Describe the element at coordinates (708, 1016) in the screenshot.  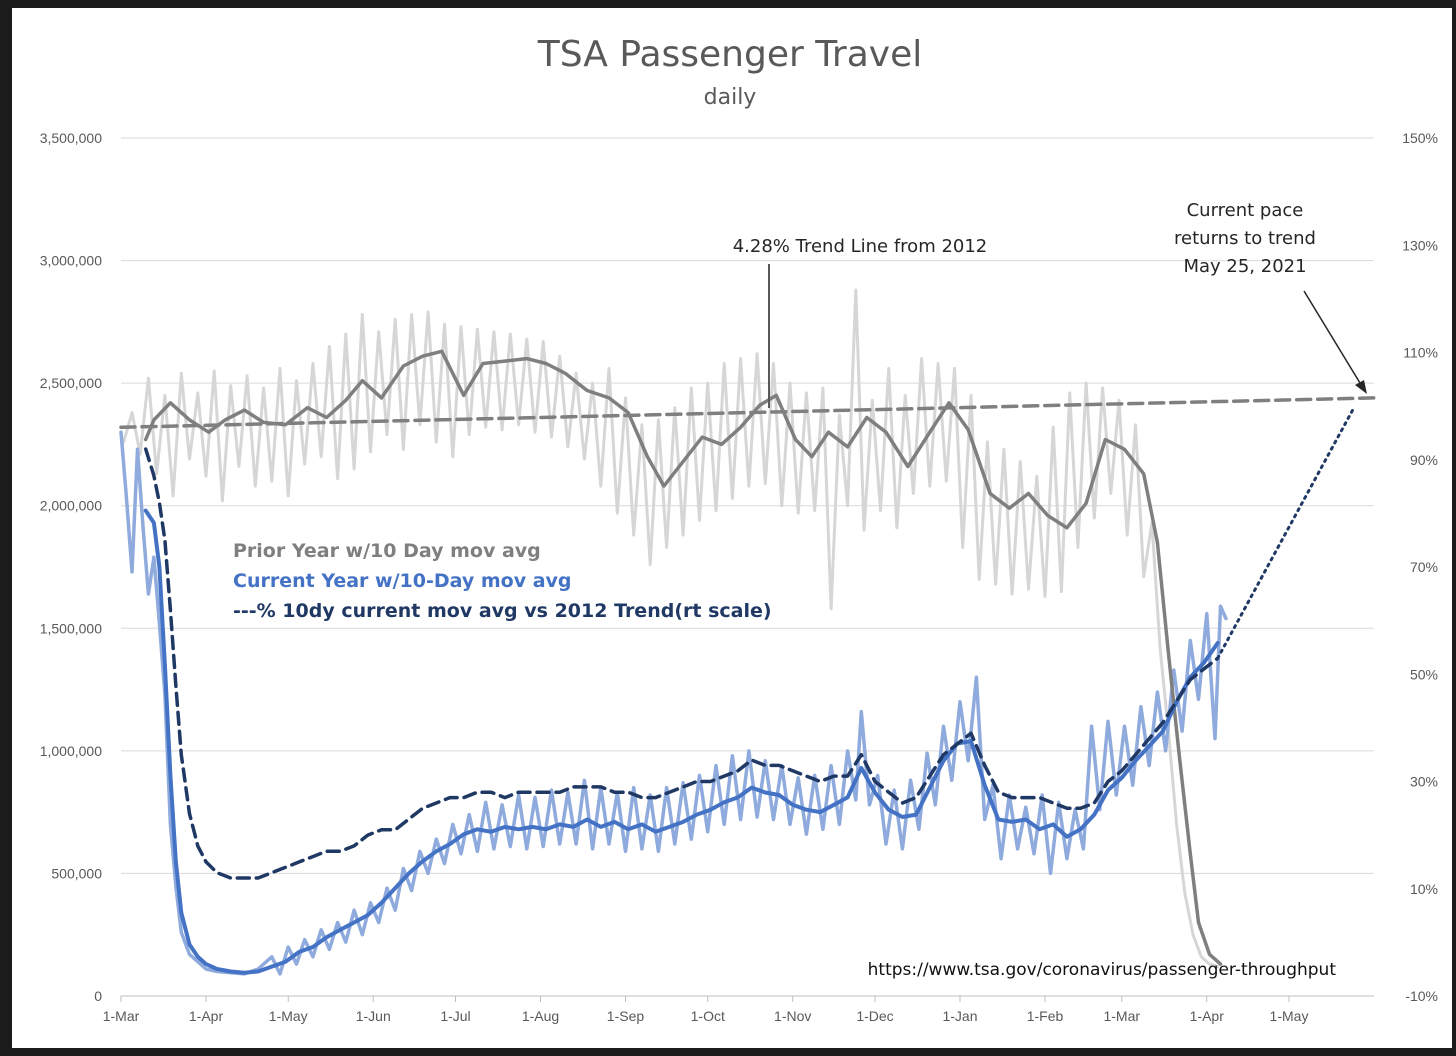
I see `x-tick-label: 1-Oct` at that location.